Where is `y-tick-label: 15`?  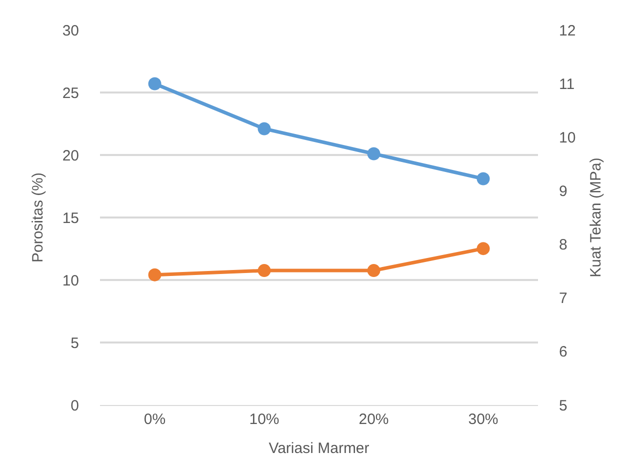 y-tick-label: 15 is located at coordinates (70, 218).